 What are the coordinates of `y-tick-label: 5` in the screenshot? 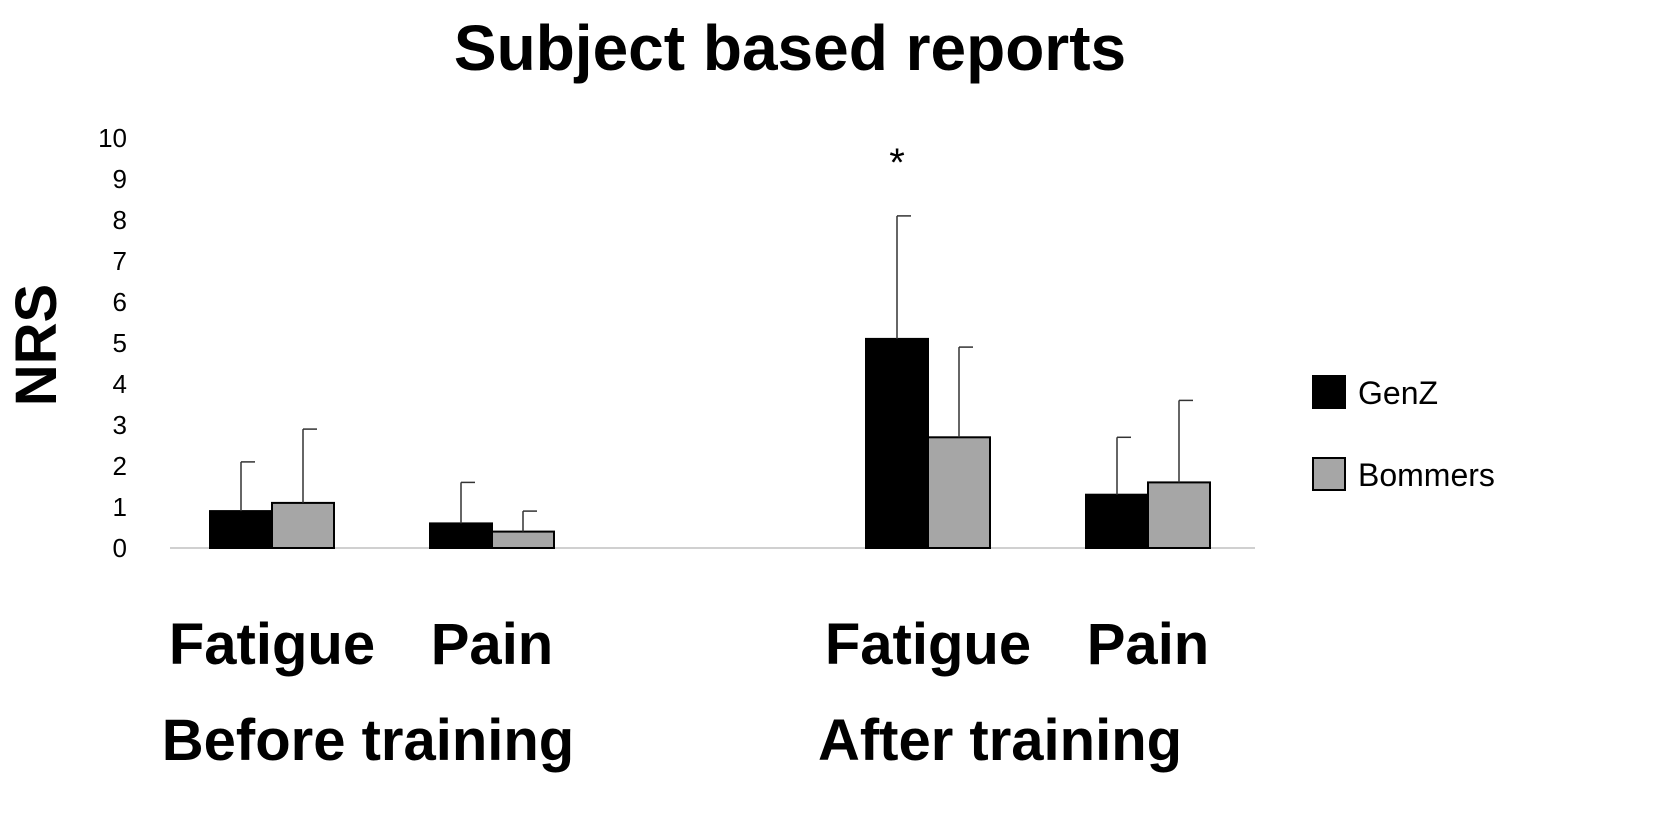 It's located at (120, 343).